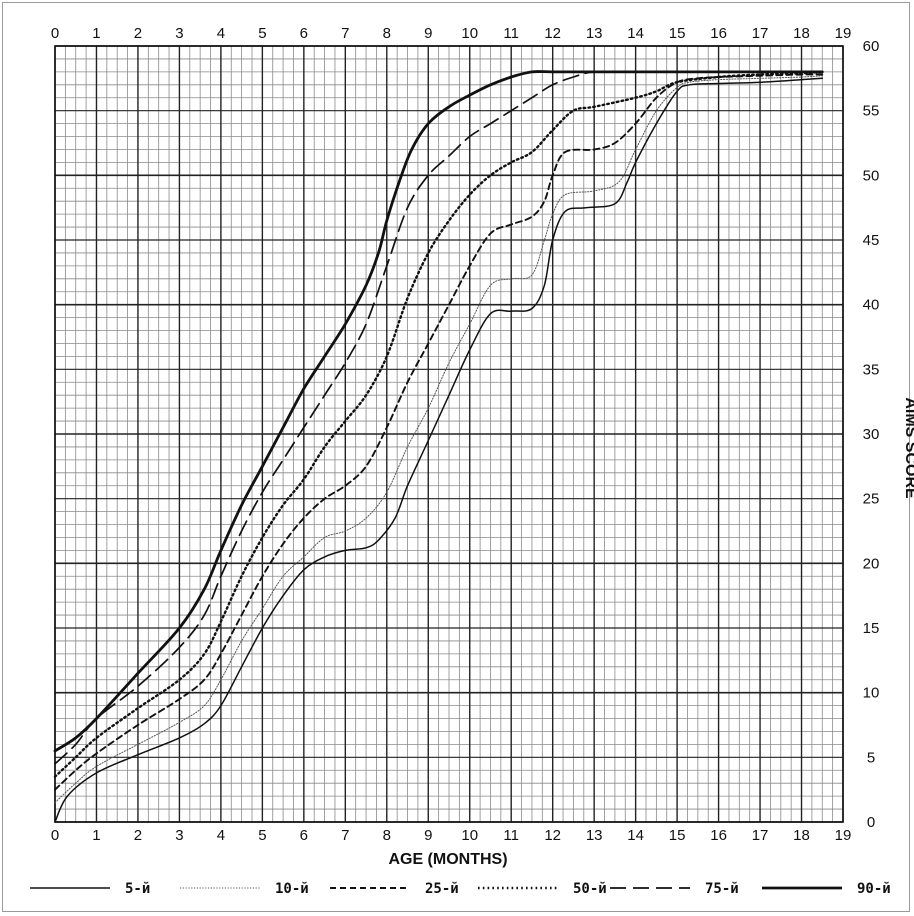  I want to click on bottom-x-tick-labels: 0 1 2 3 4 5 6 7 8 9 10 11 12 13 14 15 16 17 18 19, so click(451, 835).